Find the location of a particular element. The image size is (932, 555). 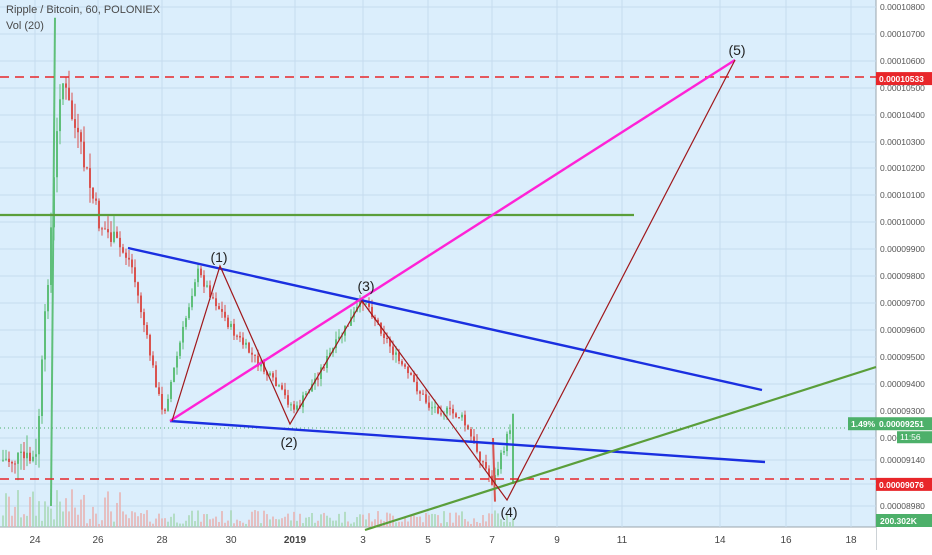

wave-label: (5) is located at coordinates (736, 50).